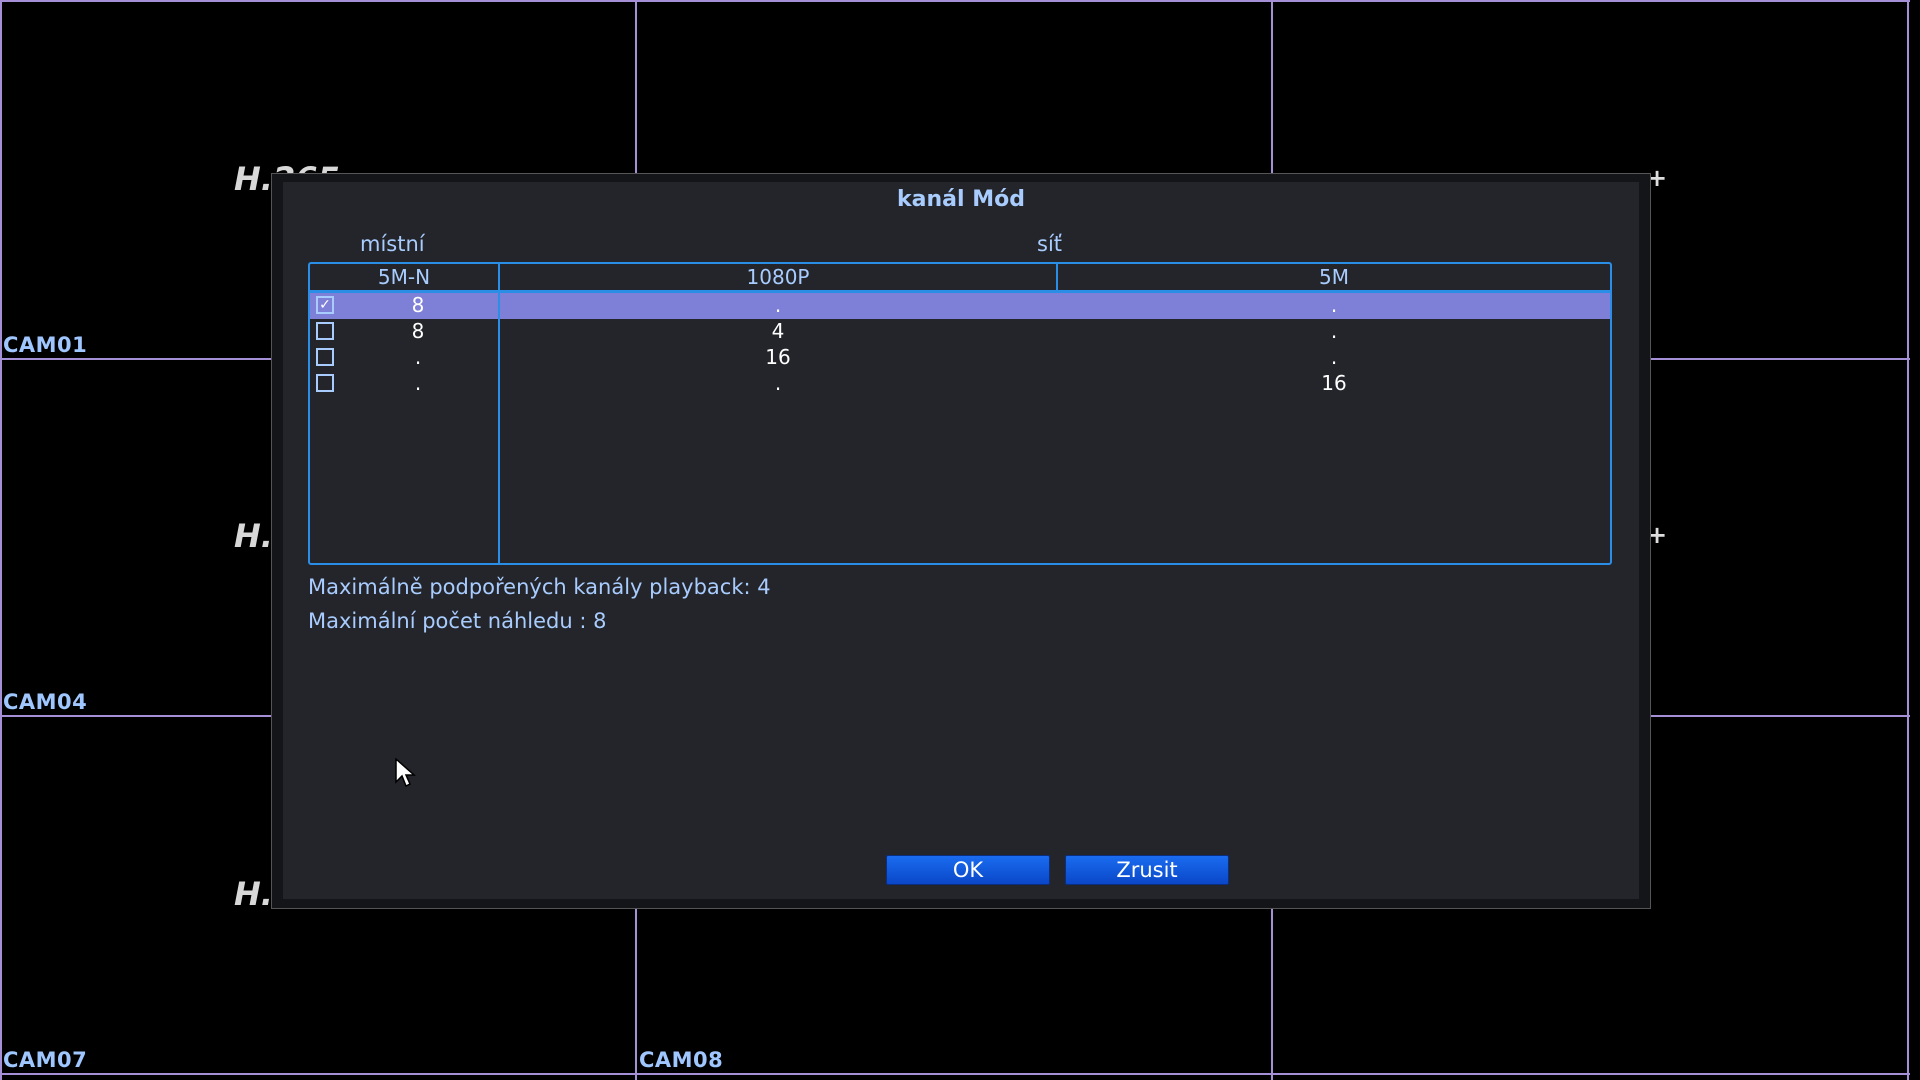  Describe the element at coordinates (960, 291) in the screenshot. I see `header-divider` at that location.